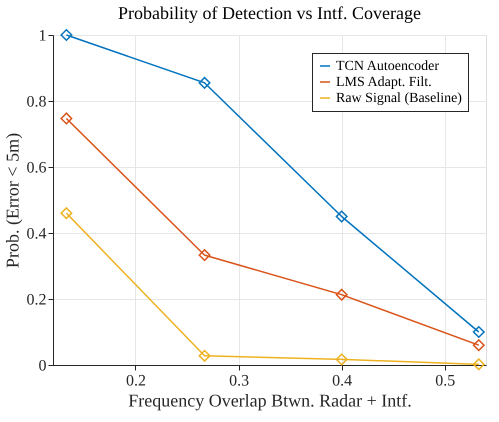 Image resolution: width=499 pixels, height=422 pixels. I want to click on x-tick-label: 0.4, so click(342, 381).